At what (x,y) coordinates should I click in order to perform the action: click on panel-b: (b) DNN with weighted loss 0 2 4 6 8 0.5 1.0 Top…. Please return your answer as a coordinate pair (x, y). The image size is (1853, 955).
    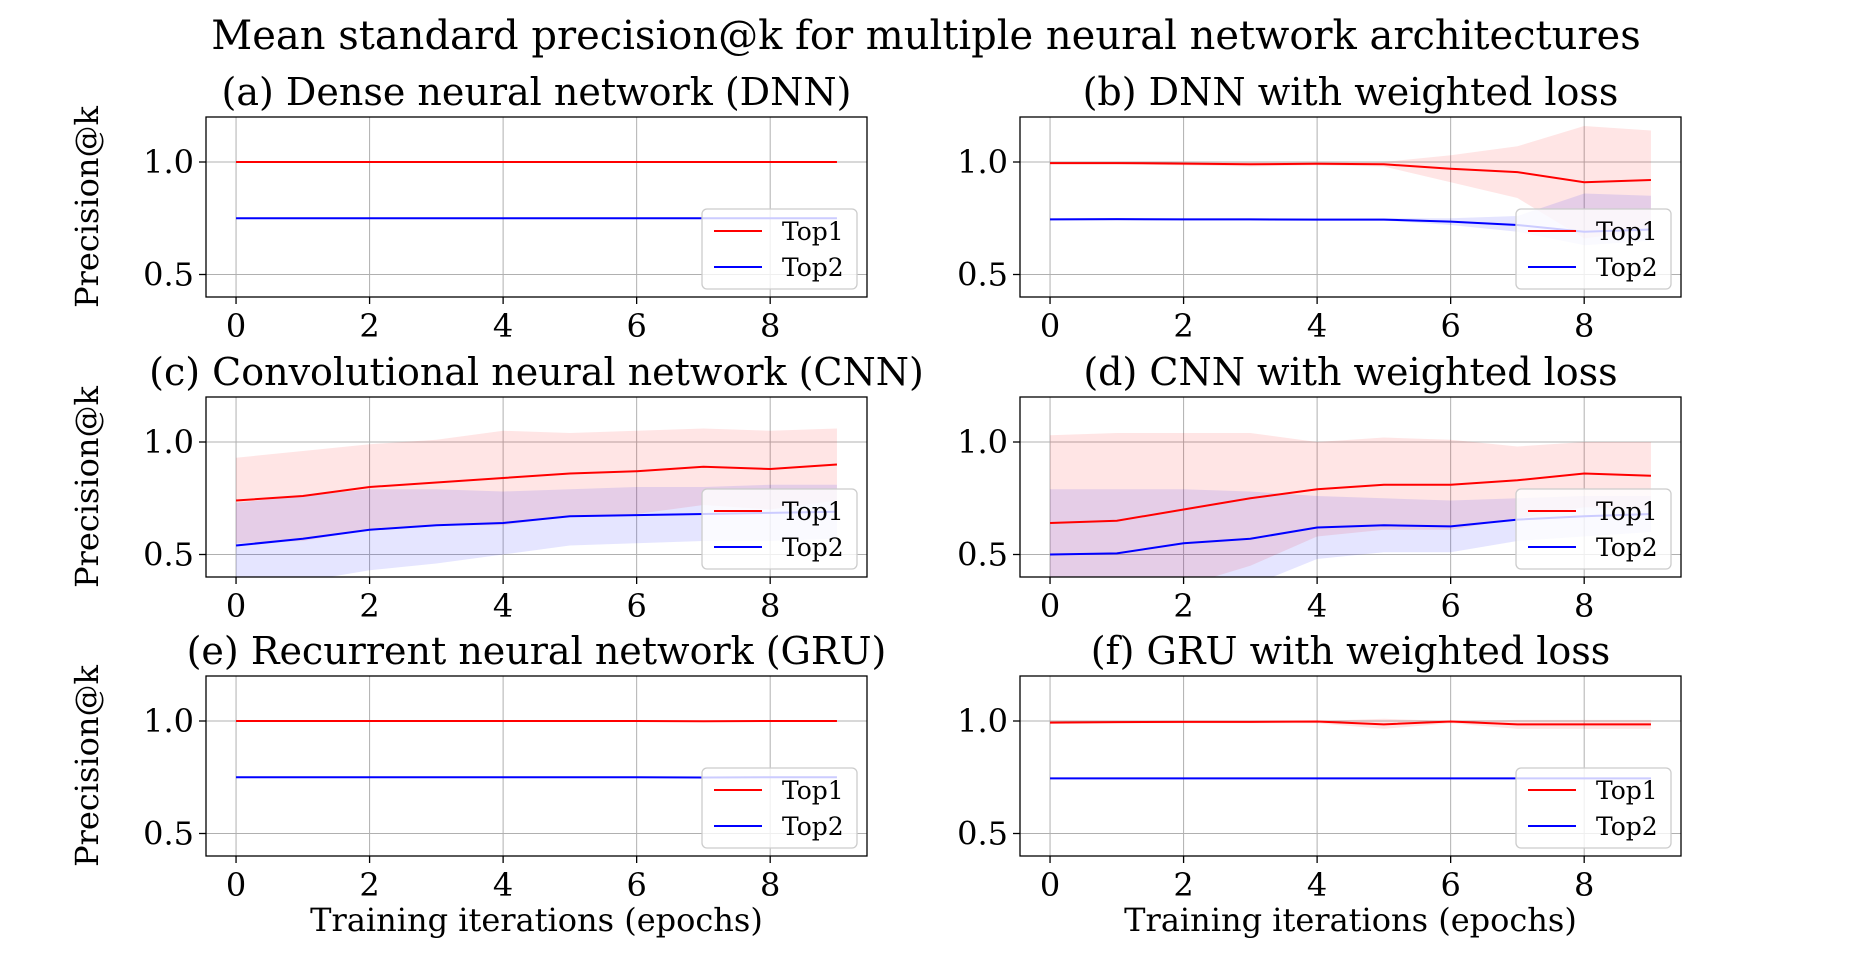
    Looking at the image, I should click on (1319, 207).